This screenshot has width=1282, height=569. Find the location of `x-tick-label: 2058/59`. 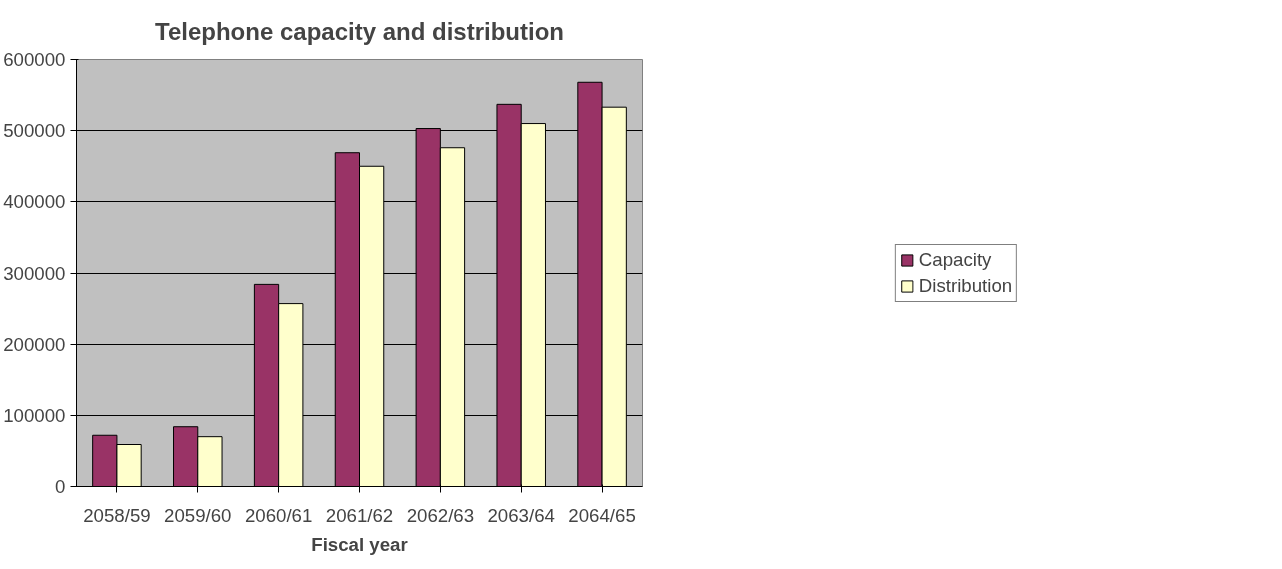

x-tick-label: 2058/59 is located at coordinates (117, 515).